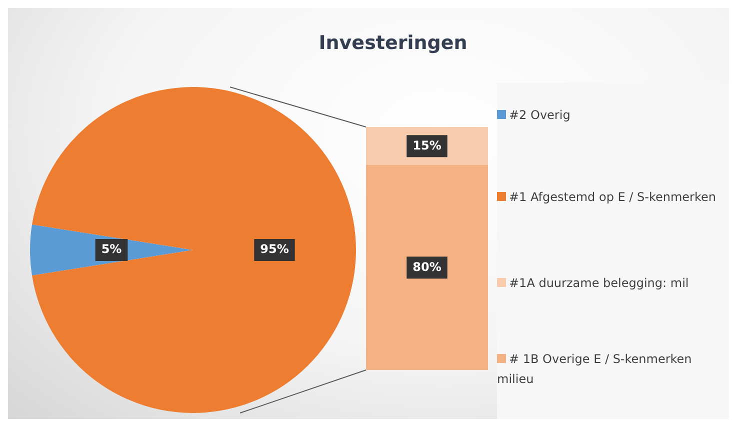  Describe the element at coordinates (539, 115) in the screenshot. I see `legend-label: #2 Overig` at that location.